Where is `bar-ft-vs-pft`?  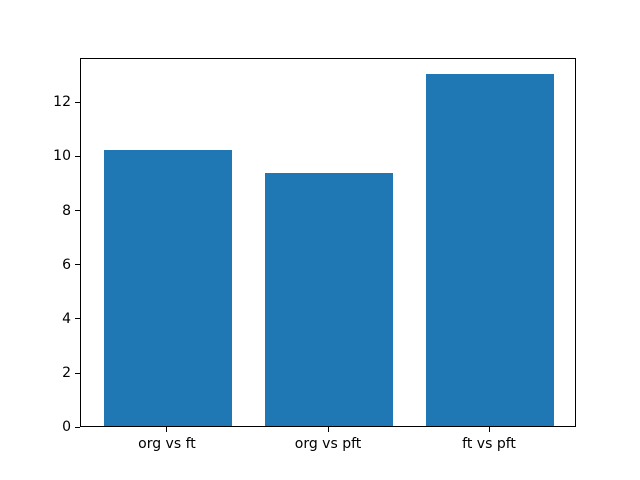
bar-ft-vs-pft is located at coordinates (490, 250).